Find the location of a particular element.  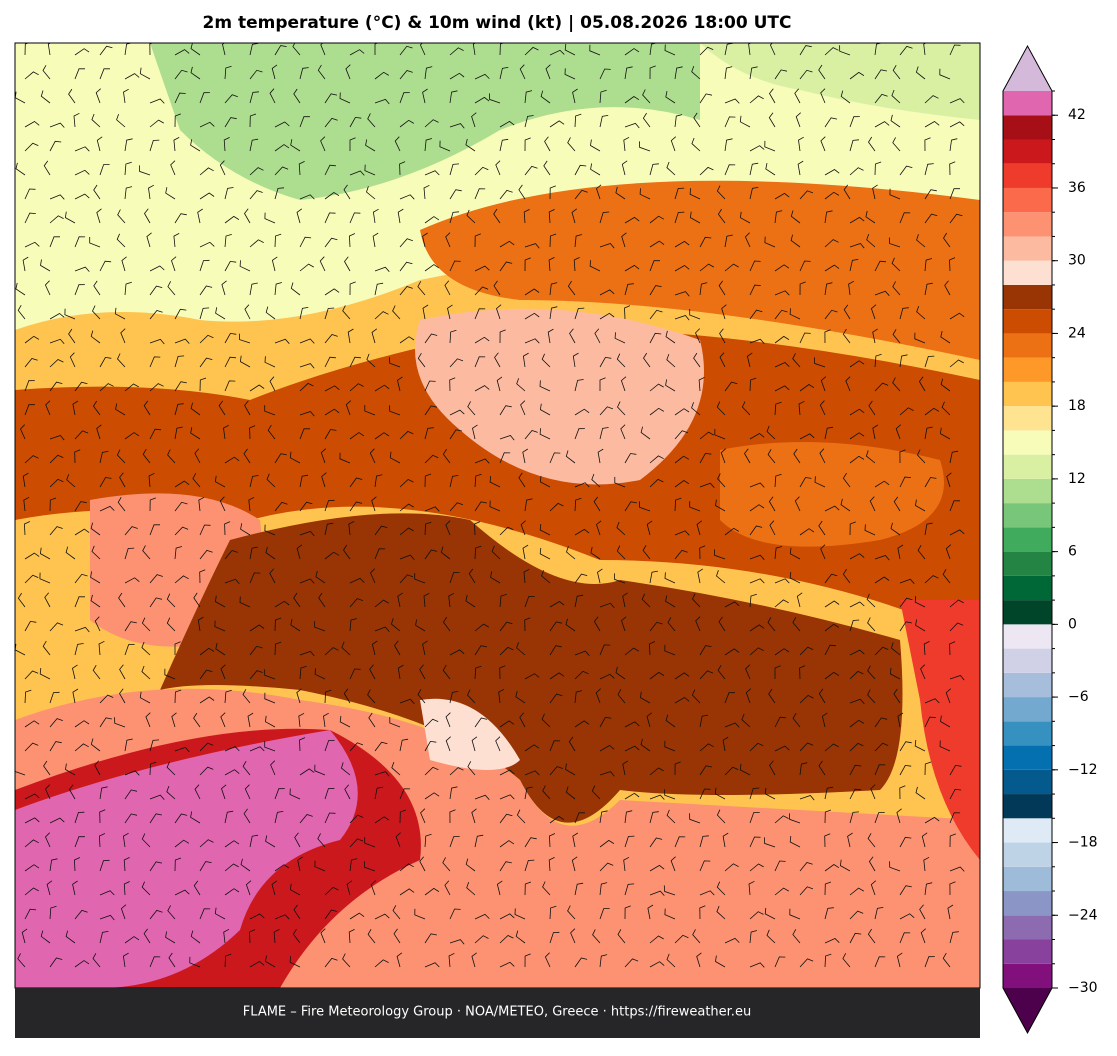

colorbar-tick-label: 24 is located at coordinates (1077, 333).